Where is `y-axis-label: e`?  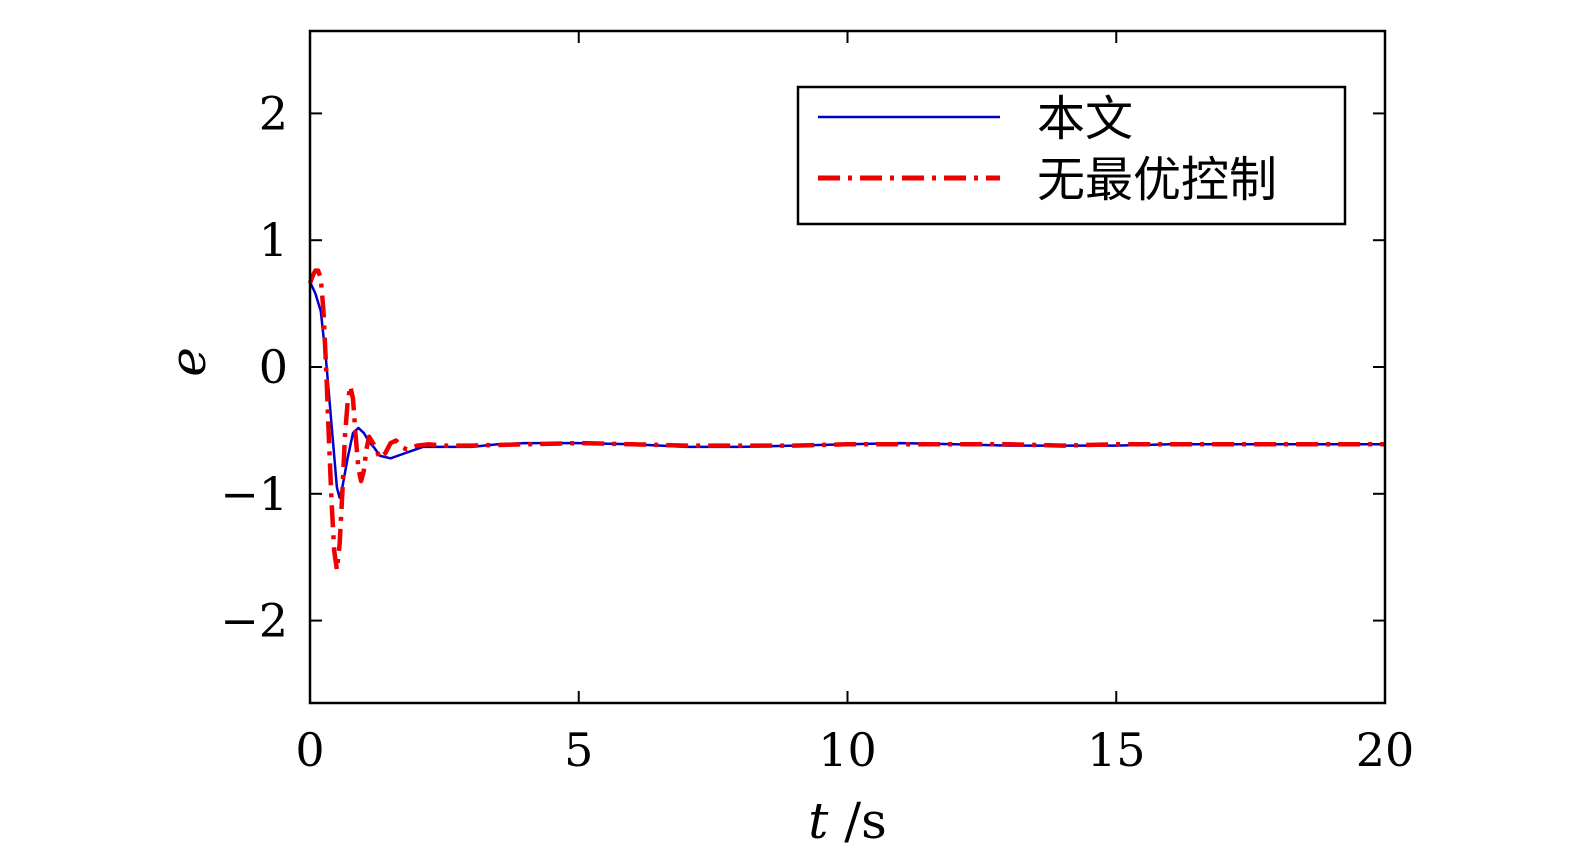
y-axis-label: e is located at coordinates (188, 362).